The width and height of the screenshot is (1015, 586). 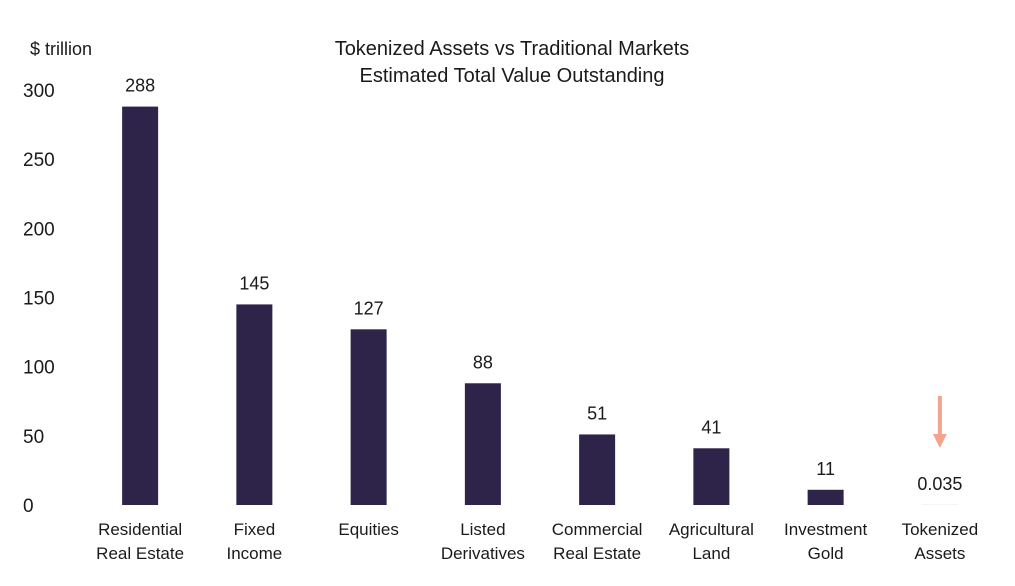 I want to click on data-label: 41, so click(x=711, y=427).